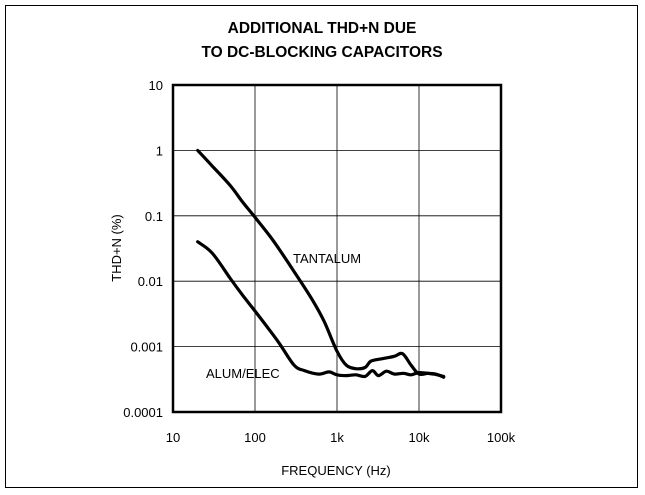  I want to click on y-axis-title: THD+N (%), so click(116, 248).